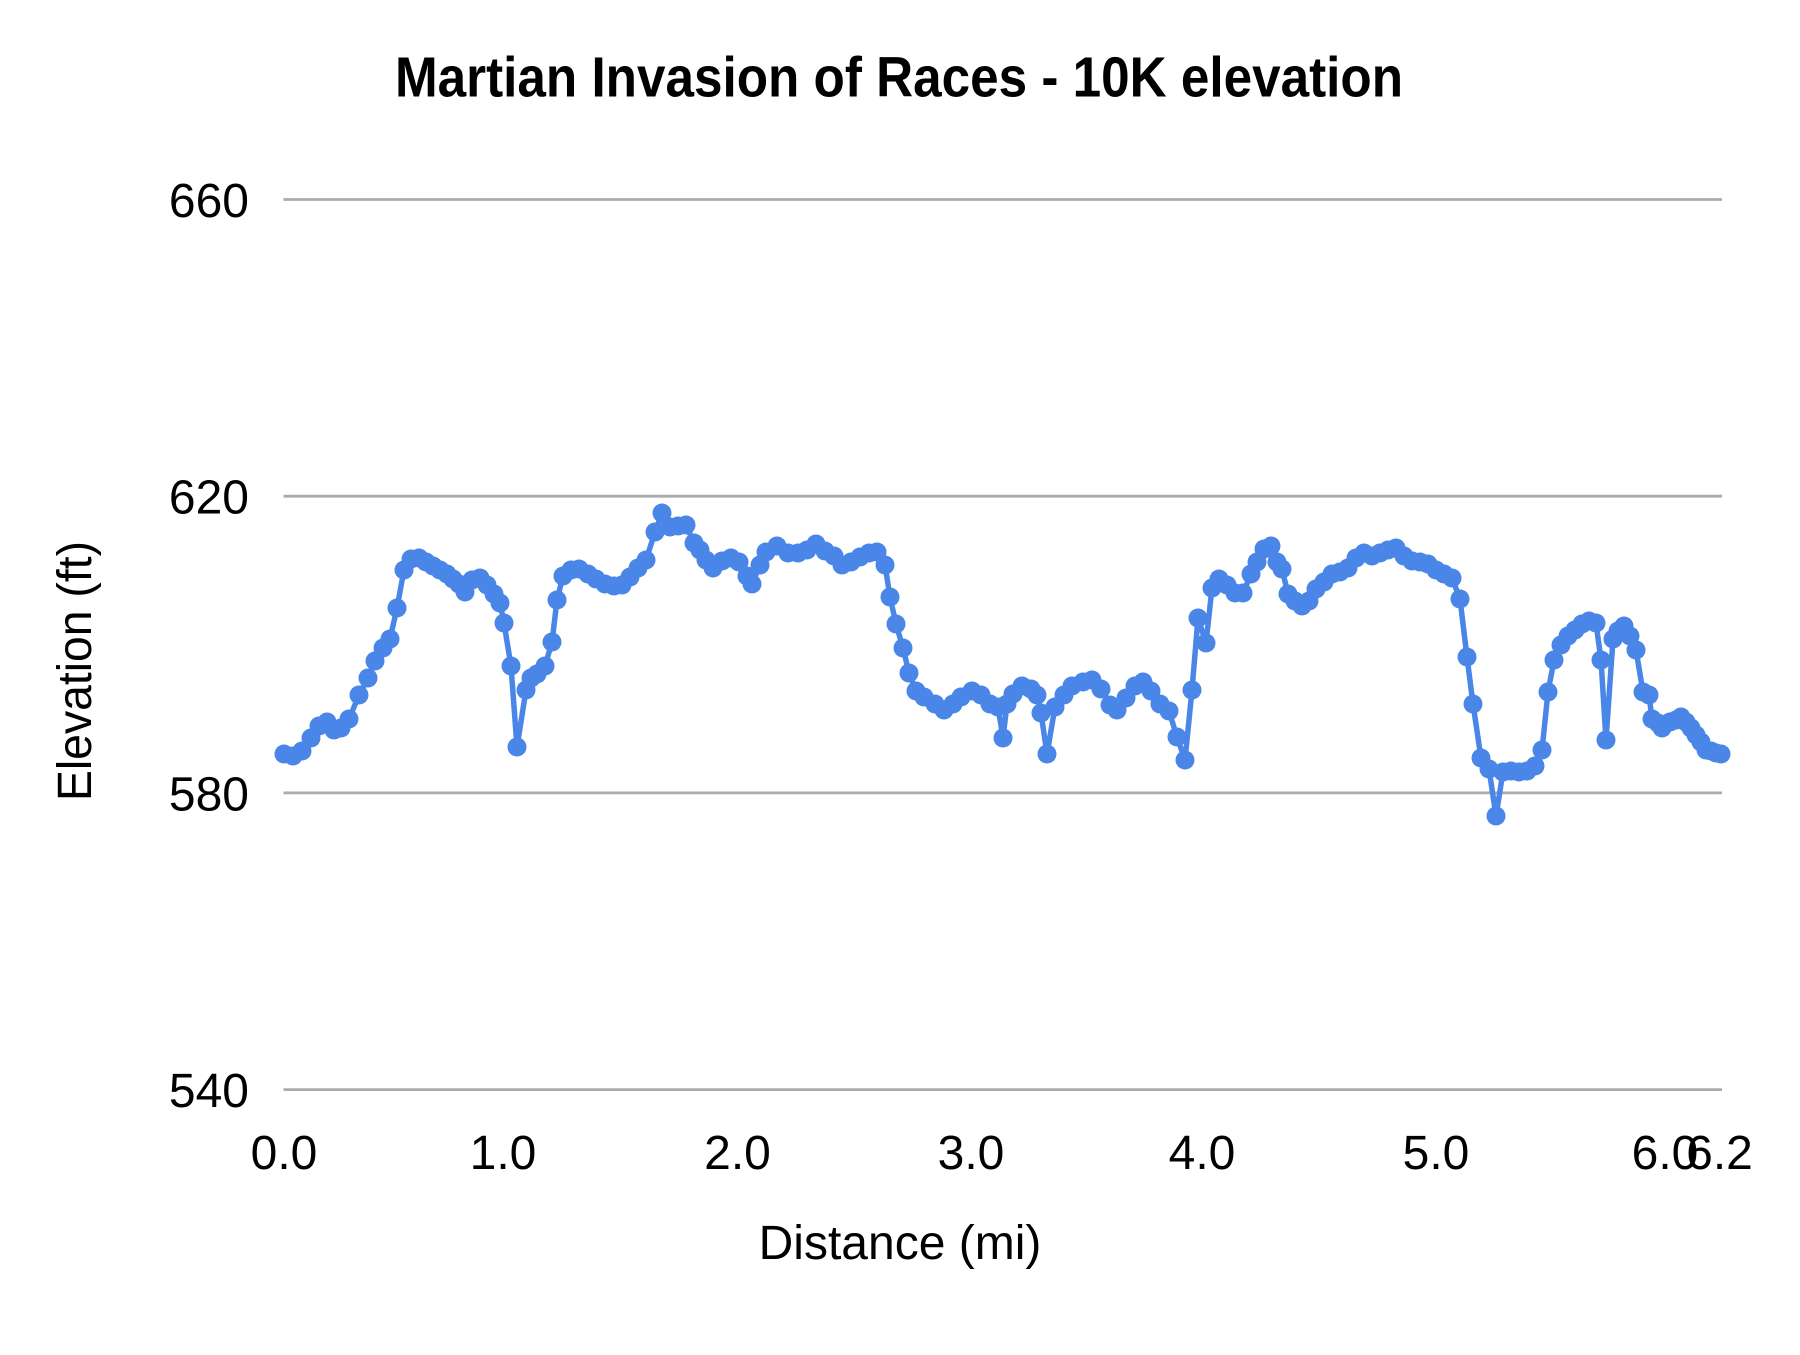 The width and height of the screenshot is (1800, 1355). What do you see at coordinates (737, 1153) in the screenshot?
I see `svg-text: 2.0` at bounding box center [737, 1153].